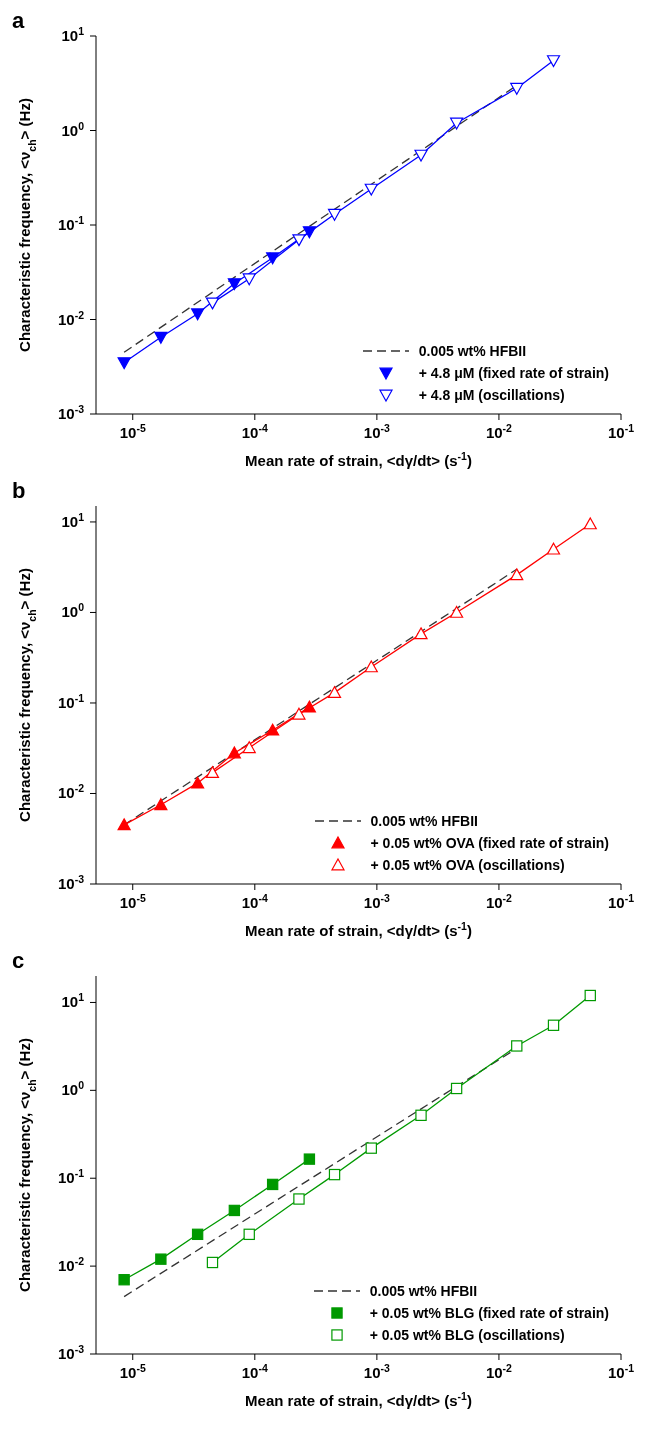 Image resolution: width=651 pixels, height=1433 pixels. I want to click on legend-label: + 0.05 wt% OVA (fixed rate of strain), so click(489, 843).